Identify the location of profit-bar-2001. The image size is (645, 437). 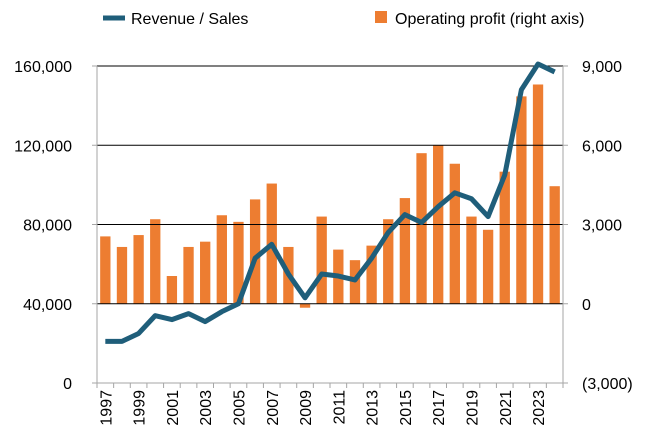
(172, 290).